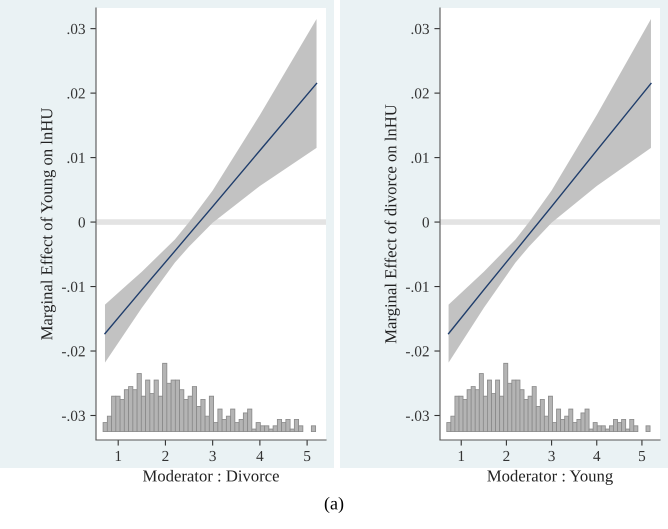  Describe the element at coordinates (550, 208) in the screenshot. I see `line-series` at that location.